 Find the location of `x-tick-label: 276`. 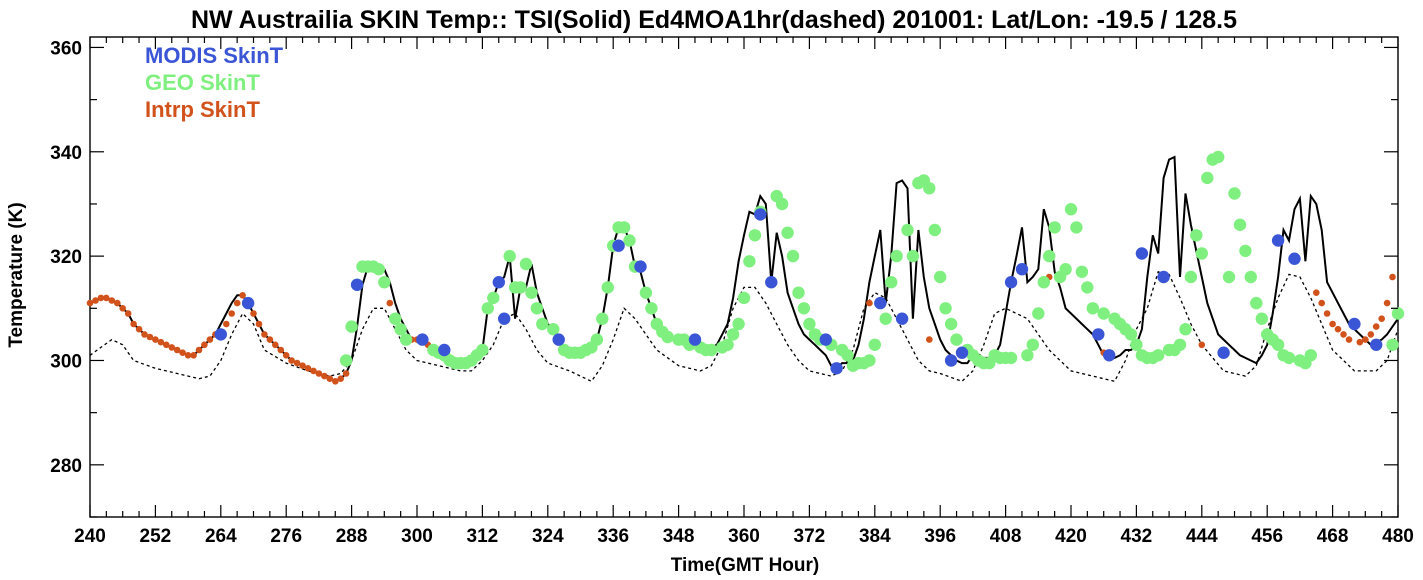

x-tick-label: 276 is located at coordinates (286, 536).